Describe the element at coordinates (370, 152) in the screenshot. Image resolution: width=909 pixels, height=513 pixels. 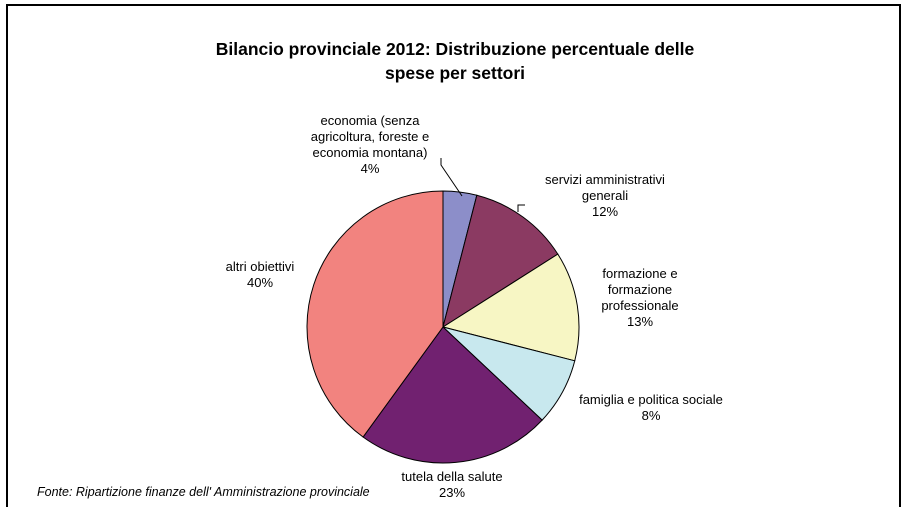
I see `label-economia-line-3: economia montana)` at that location.